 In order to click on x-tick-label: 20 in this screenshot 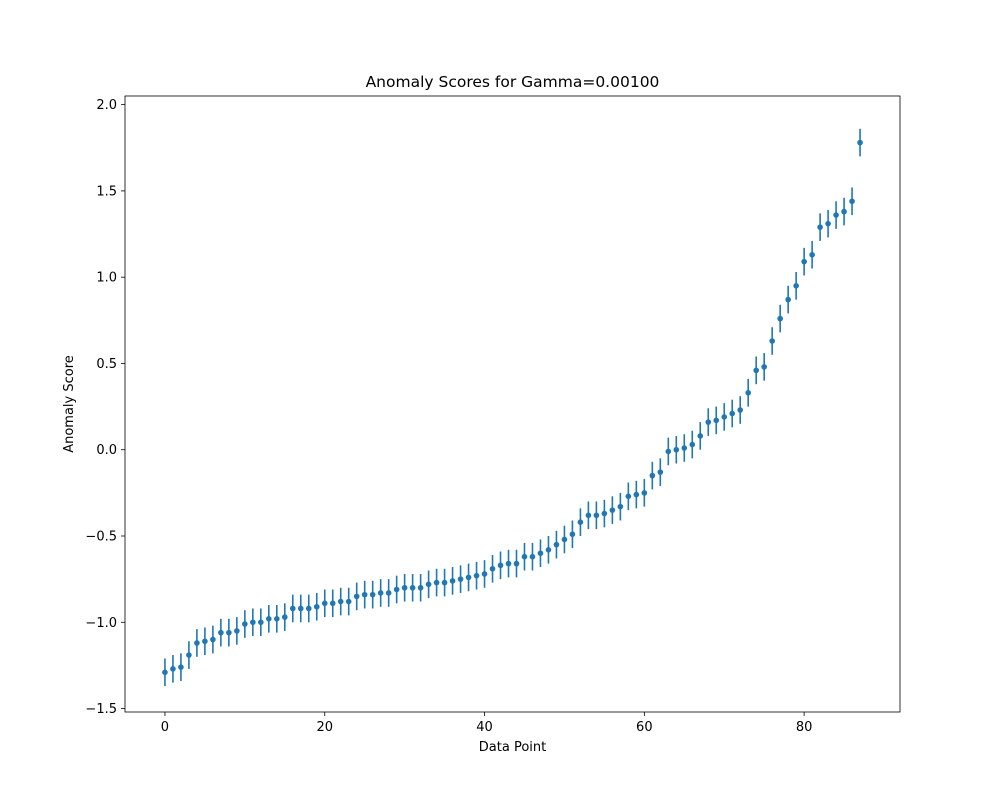, I will do `click(324, 727)`.